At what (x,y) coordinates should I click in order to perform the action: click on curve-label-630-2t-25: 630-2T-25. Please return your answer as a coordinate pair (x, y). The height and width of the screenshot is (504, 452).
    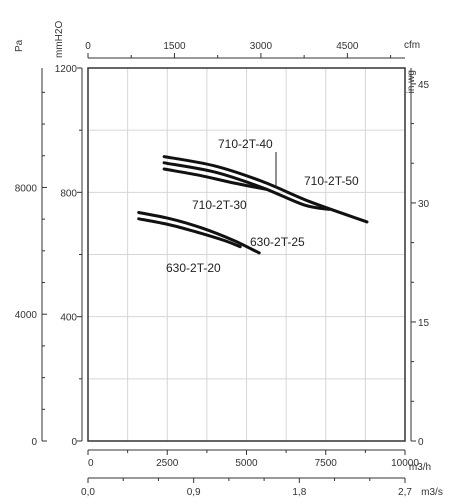
    Looking at the image, I should click on (277, 242).